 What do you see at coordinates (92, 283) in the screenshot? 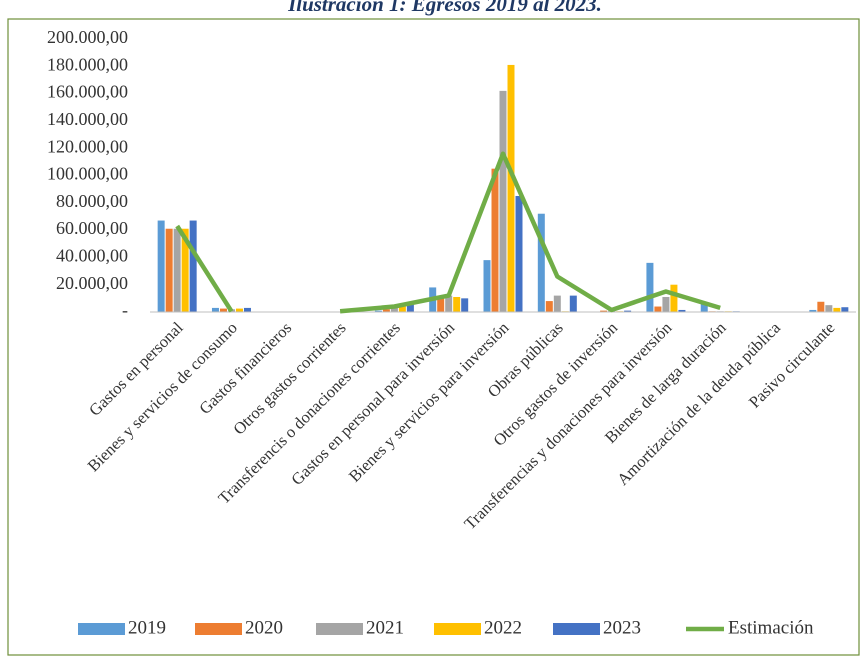
I see `y-tick-label: 20.000,00` at bounding box center [92, 283].